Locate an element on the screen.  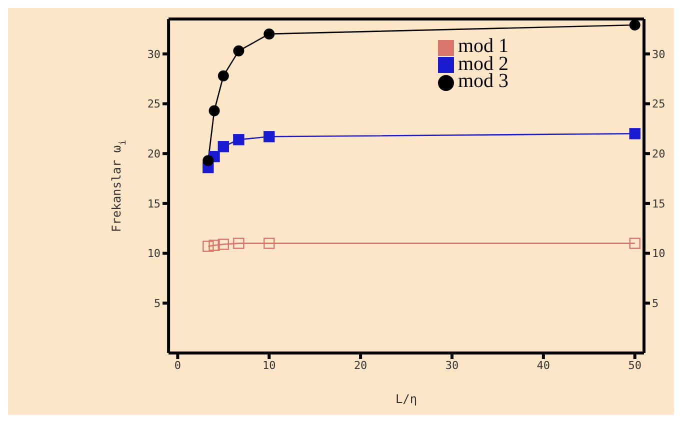
x-tick-label: 30 is located at coordinates (452, 365).